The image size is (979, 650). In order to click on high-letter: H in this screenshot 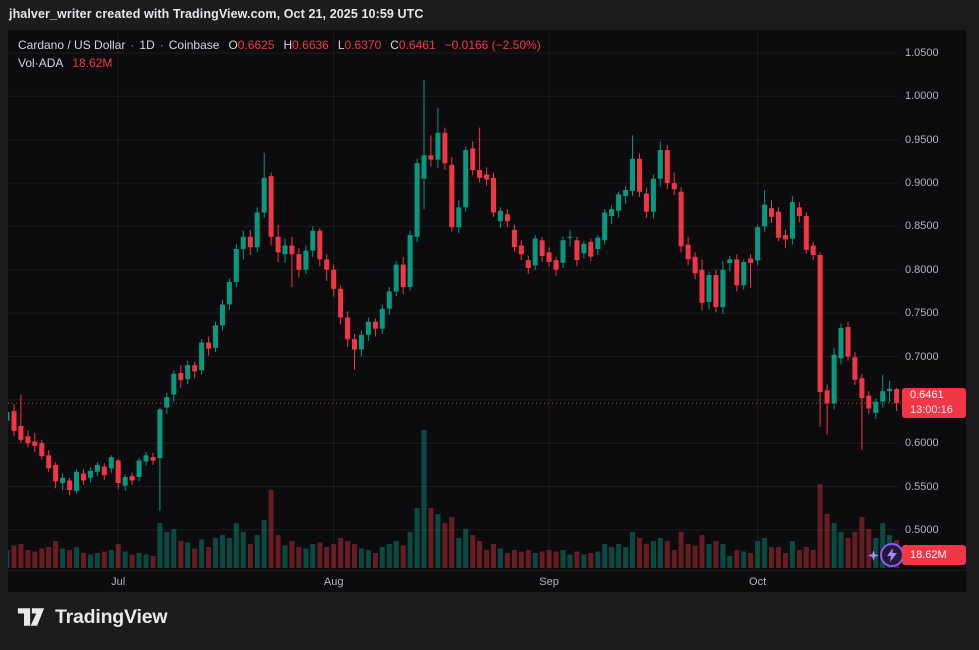, I will do `click(288, 45)`.